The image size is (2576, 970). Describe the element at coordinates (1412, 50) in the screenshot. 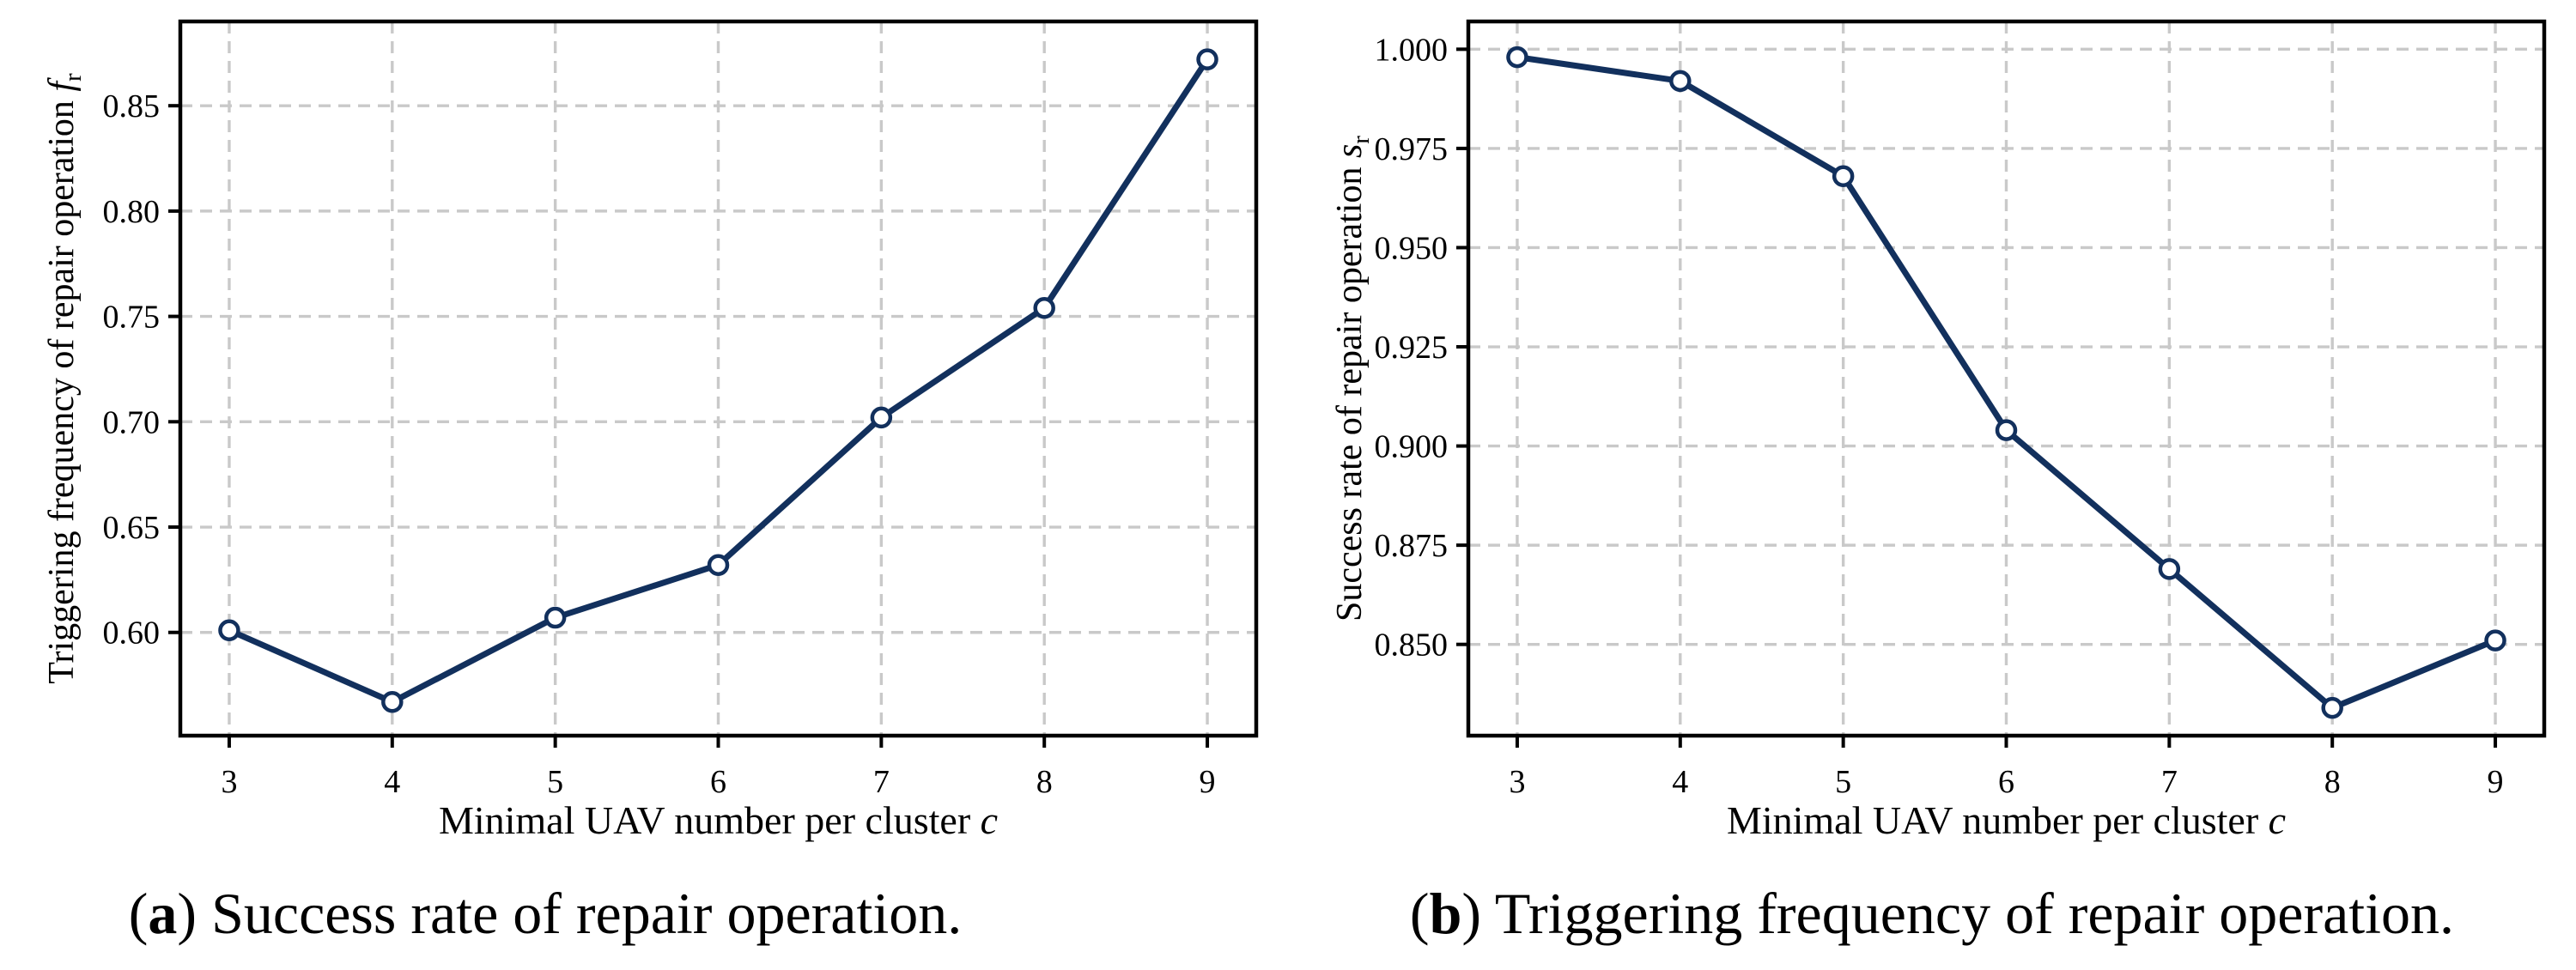

I see `y-tick-label: 1.000` at that location.